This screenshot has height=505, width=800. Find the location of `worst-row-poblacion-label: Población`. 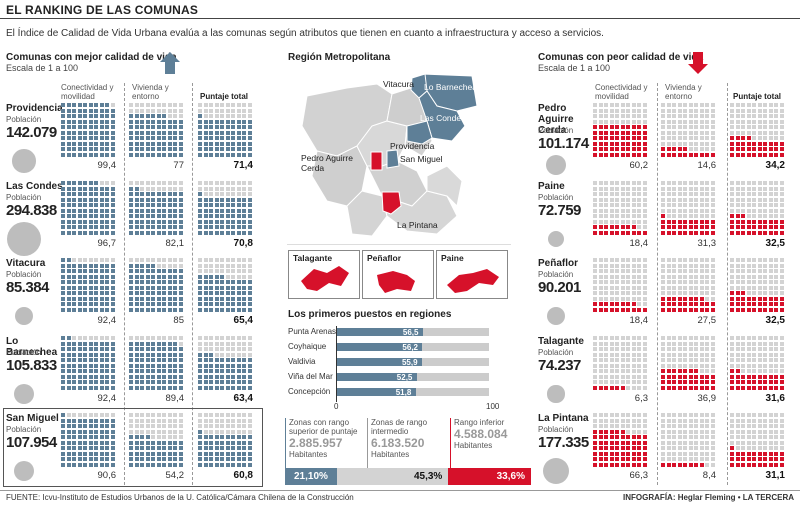

worst-row-poblacion-label: Población is located at coordinates (556, 429).